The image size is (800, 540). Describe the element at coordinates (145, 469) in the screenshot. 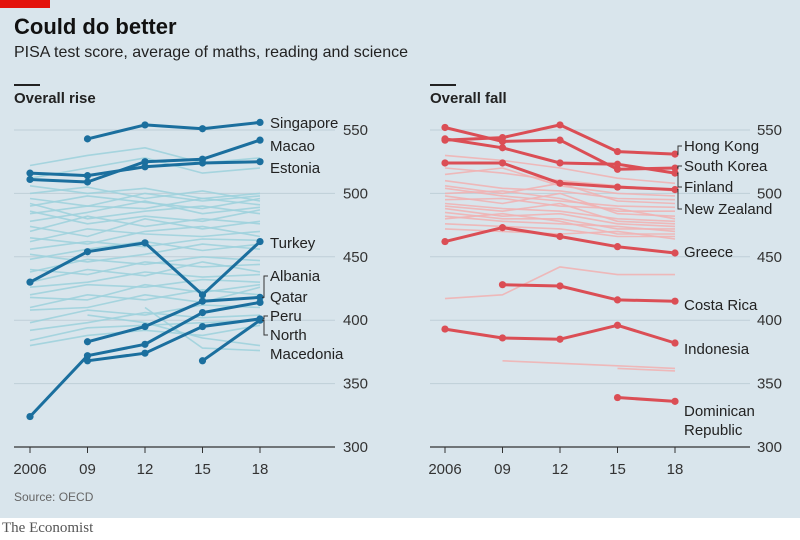

I see `rise-x-tick-label: 12` at that location.